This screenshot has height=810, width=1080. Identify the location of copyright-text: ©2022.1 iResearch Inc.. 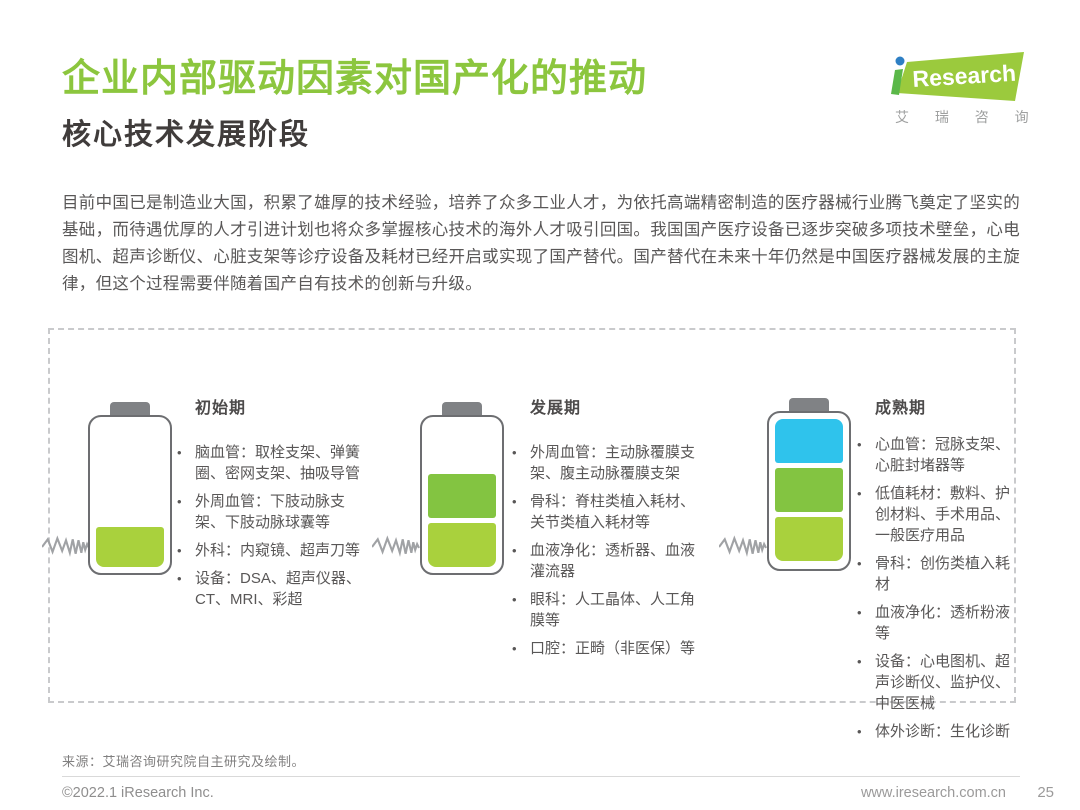
(138, 793).